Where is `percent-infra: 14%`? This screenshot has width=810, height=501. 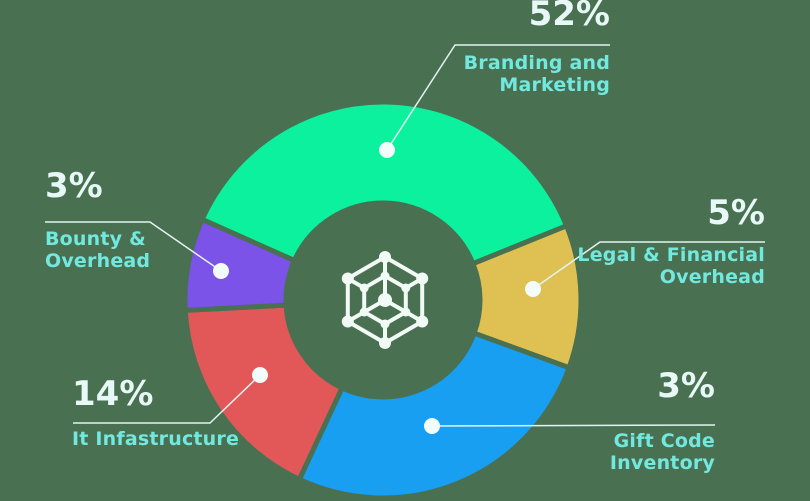
percent-infra: 14% is located at coordinates (113, 394).